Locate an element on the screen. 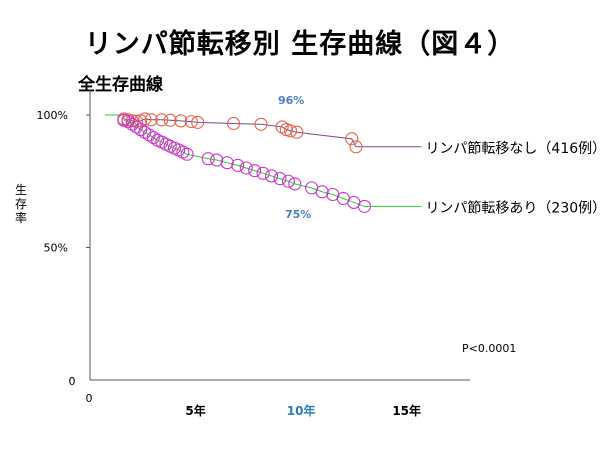 Image resolution: width=600 pixels, height=450 pixels. y-tick-label: 0 is located at coordinates (72, 381).